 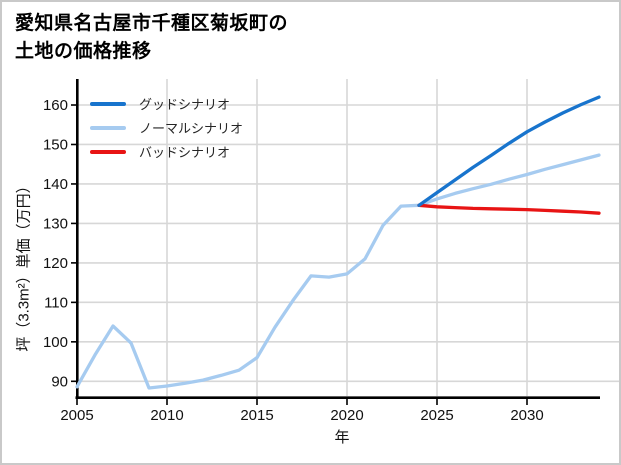 I want to click on good-scenario-line-icon, so click(x=108, y=103).